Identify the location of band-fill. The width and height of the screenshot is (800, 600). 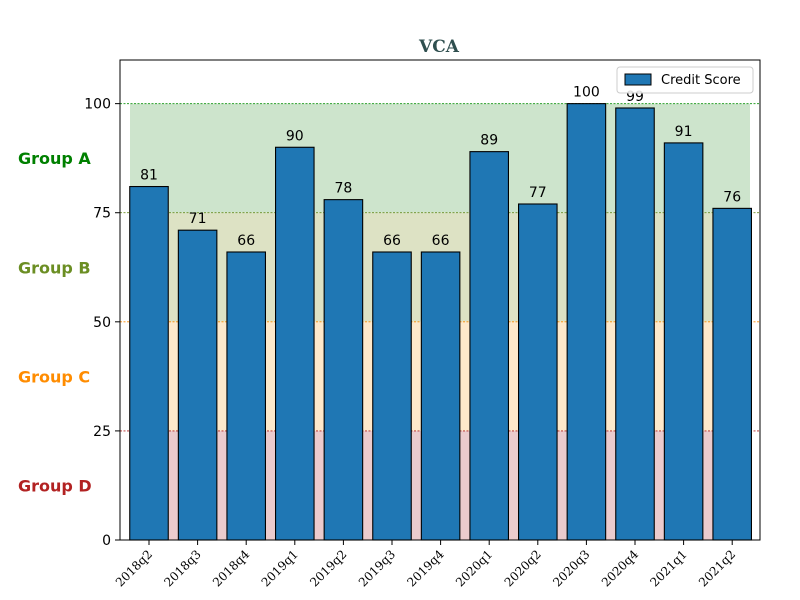
(440, 158).